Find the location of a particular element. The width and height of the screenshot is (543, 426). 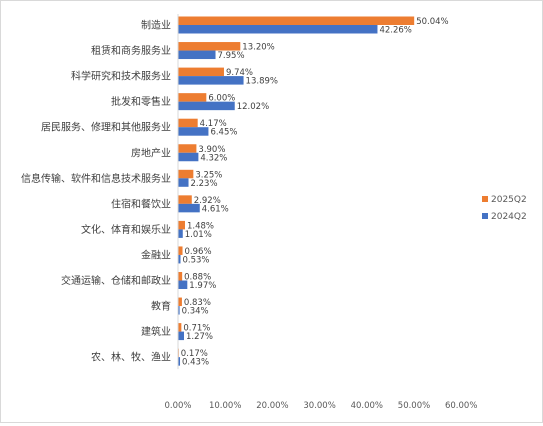

data-label: 3.25% is located at coordinates (208, 175).